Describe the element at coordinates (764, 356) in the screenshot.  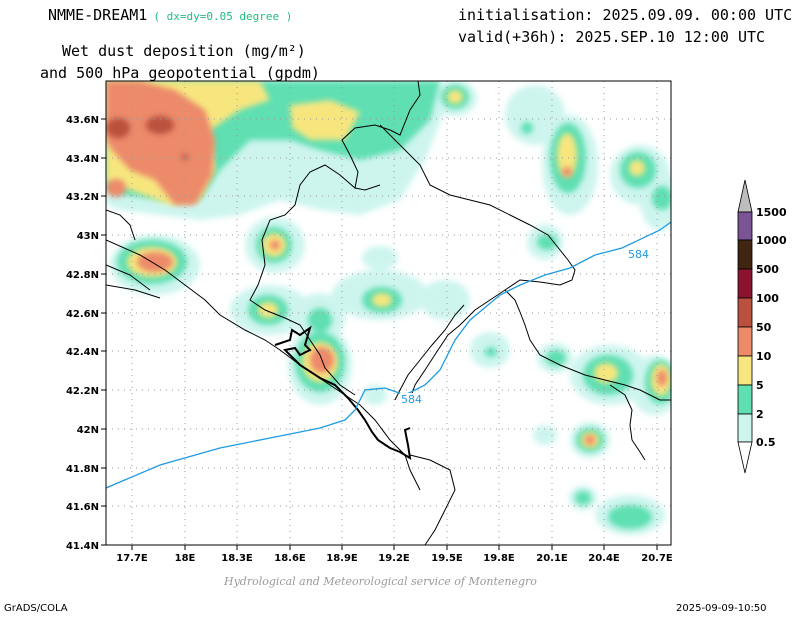
I see `colorbar-label: 10` at that location.